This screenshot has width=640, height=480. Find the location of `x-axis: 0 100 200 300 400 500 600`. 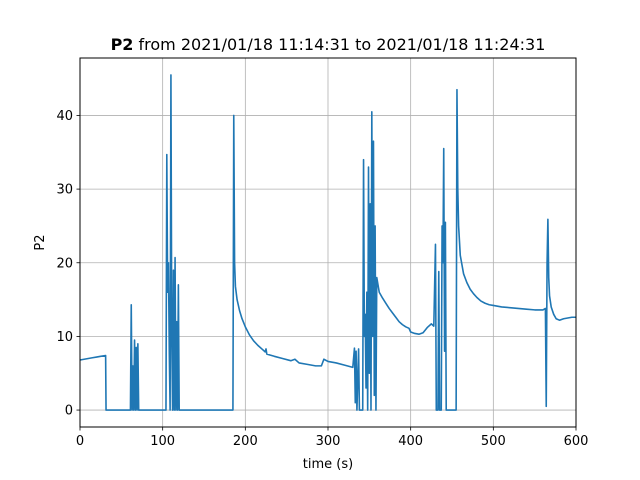

x-axis: 0 100 200 300 400 500 600 is located at coordinates (332, 438).